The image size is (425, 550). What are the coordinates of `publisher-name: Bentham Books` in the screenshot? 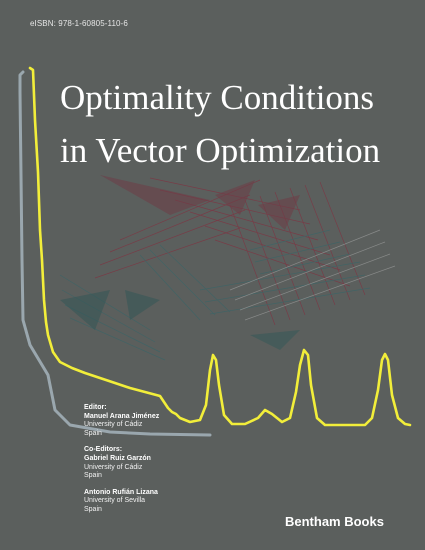 It's located at (334, 521).